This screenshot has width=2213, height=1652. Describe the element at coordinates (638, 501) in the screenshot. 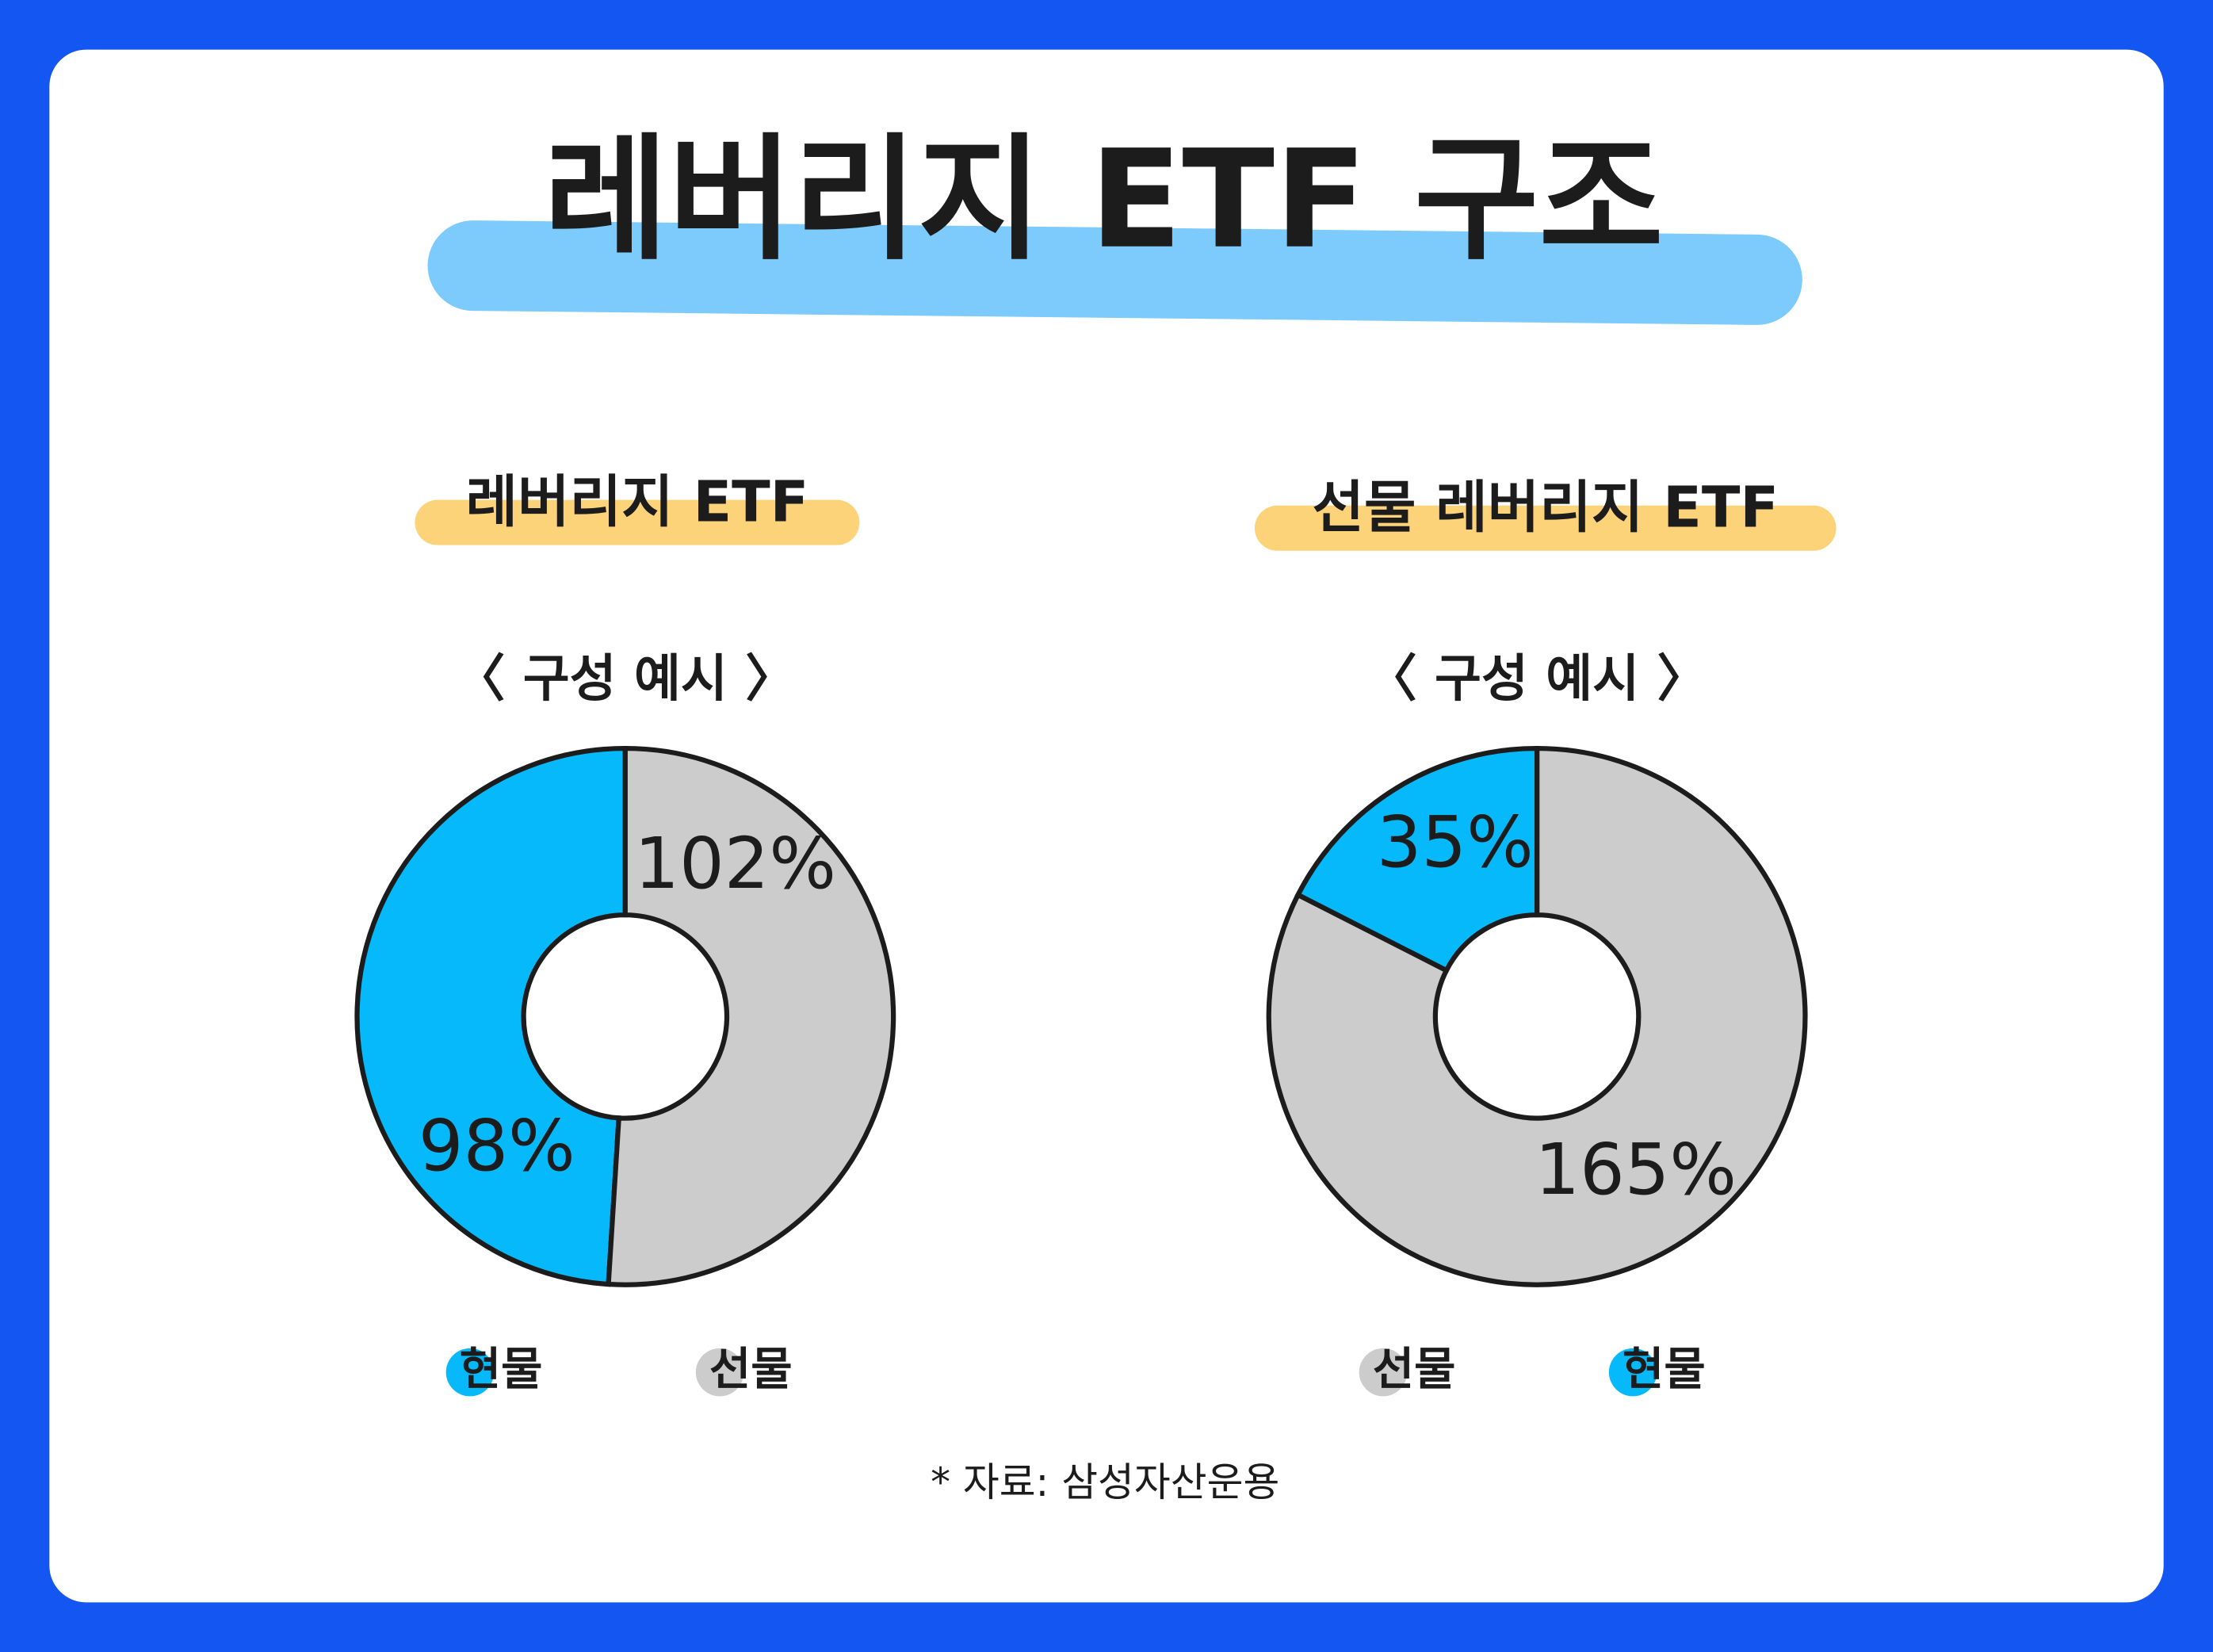

I see `chart-title: 레버리지 ETF` at that location.